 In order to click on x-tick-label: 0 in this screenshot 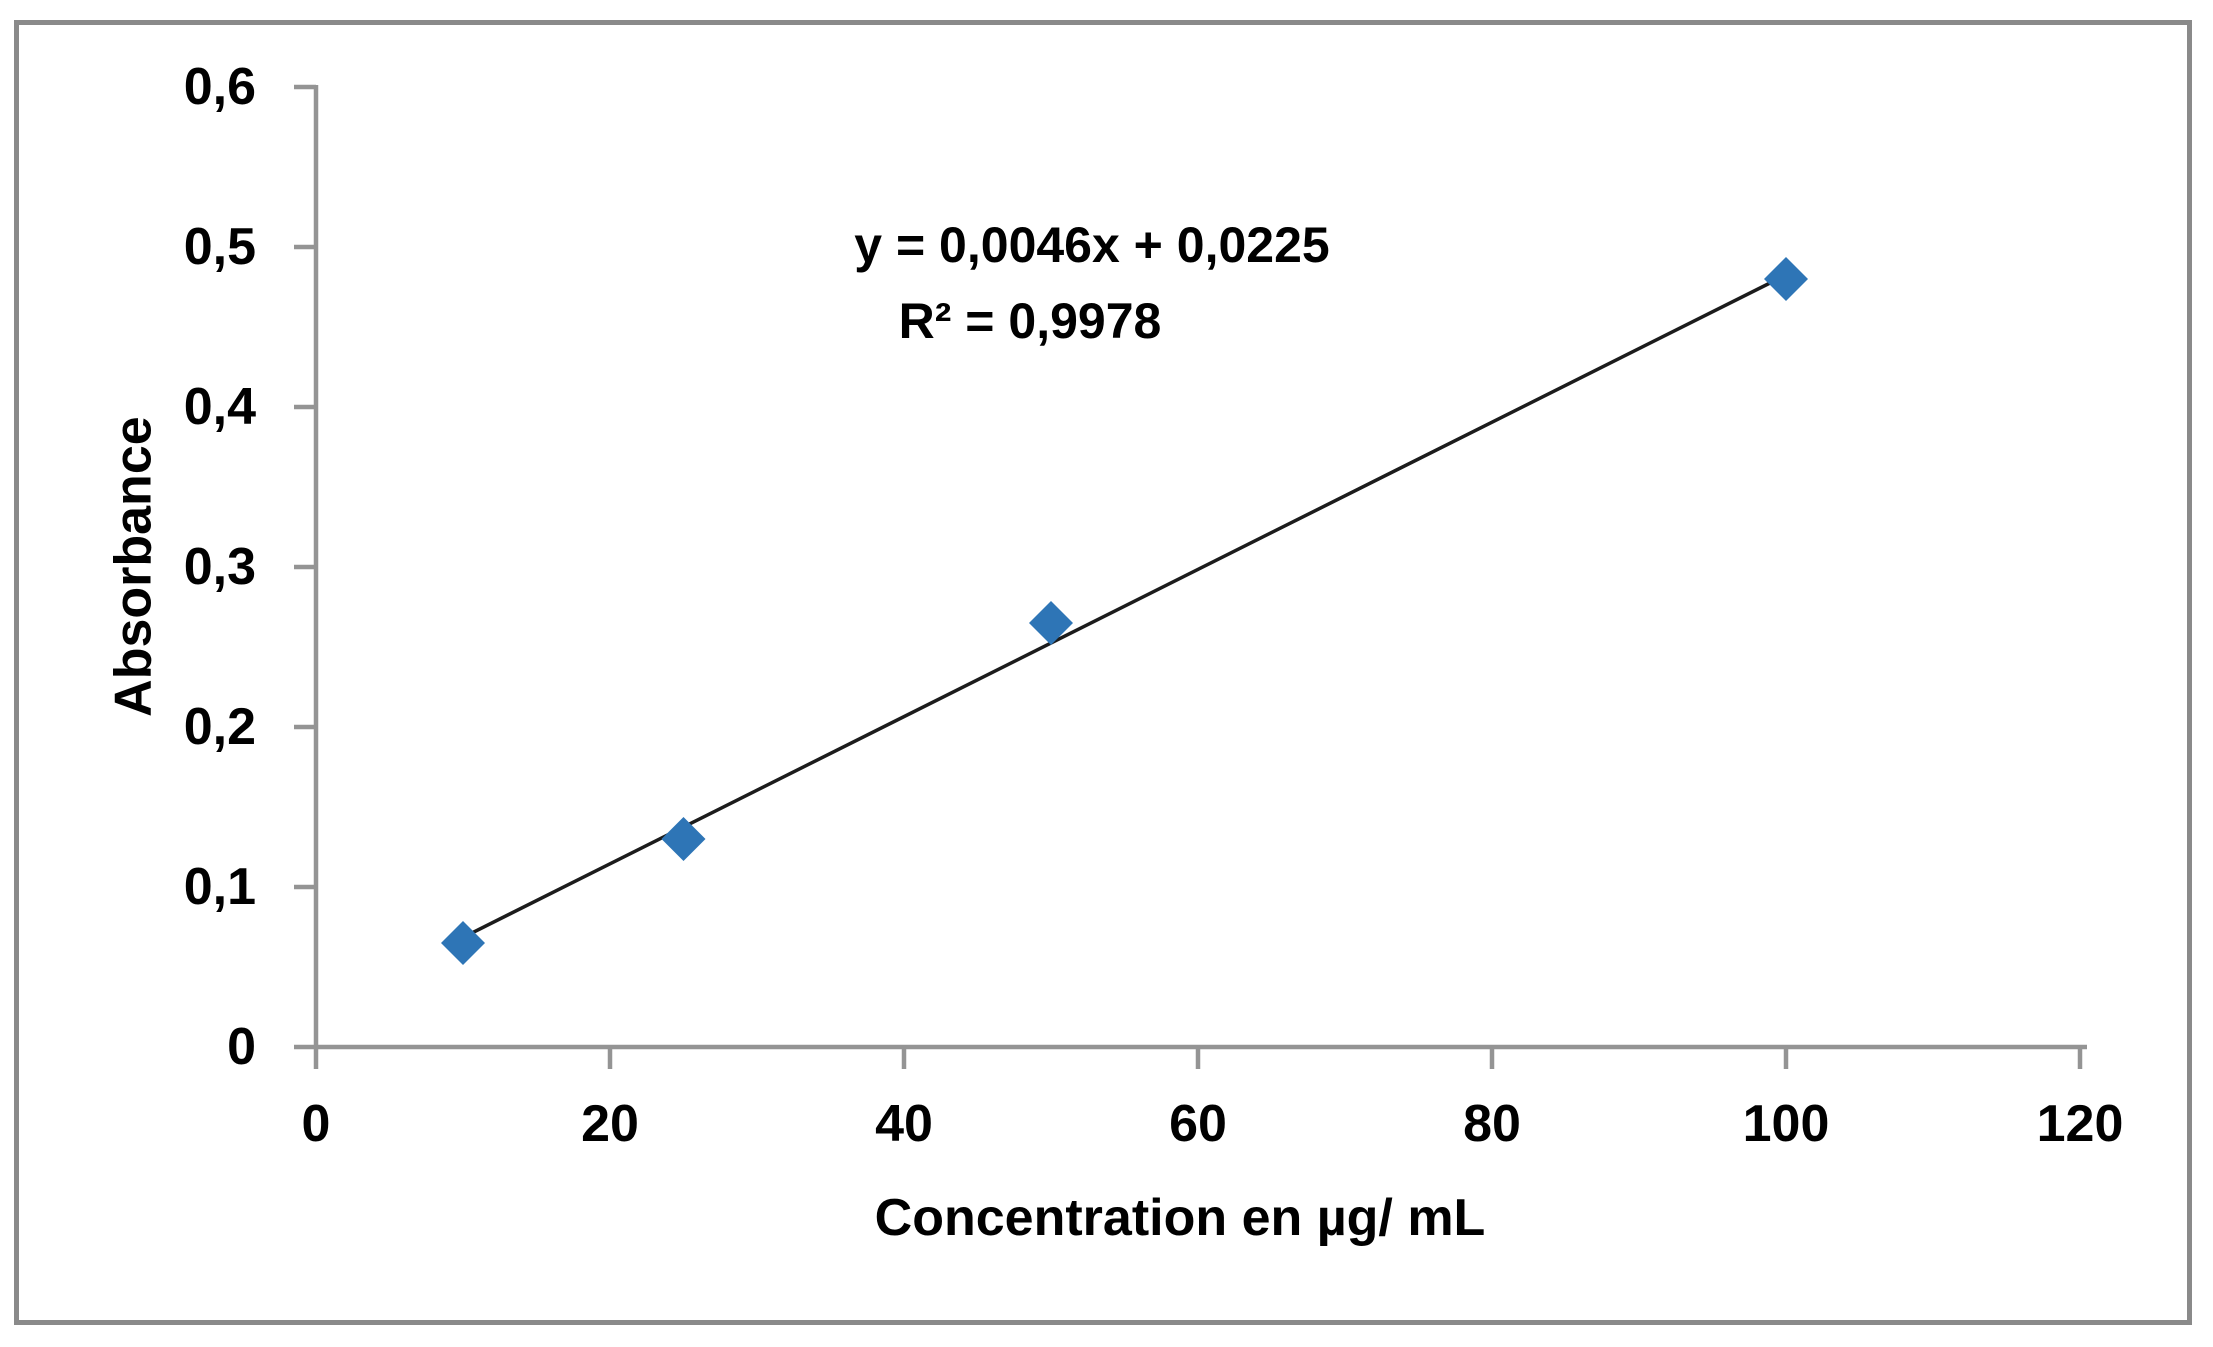, I will do `click(316, 1124)`.